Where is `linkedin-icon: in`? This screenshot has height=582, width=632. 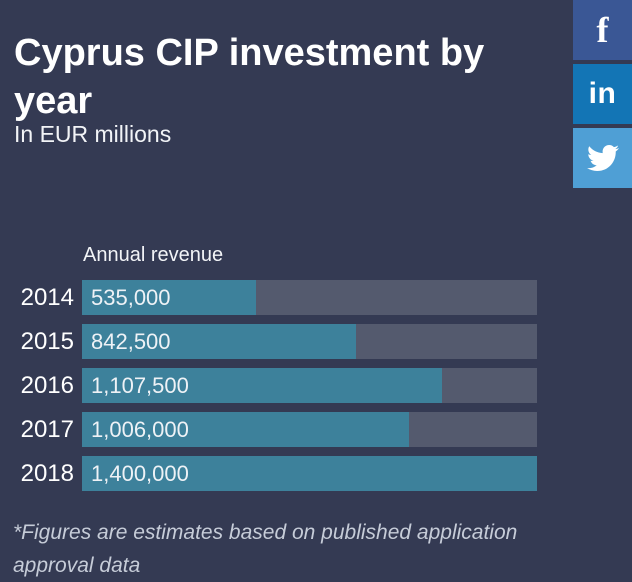 linkedin-icon: in is located at coordinates (602, 93).